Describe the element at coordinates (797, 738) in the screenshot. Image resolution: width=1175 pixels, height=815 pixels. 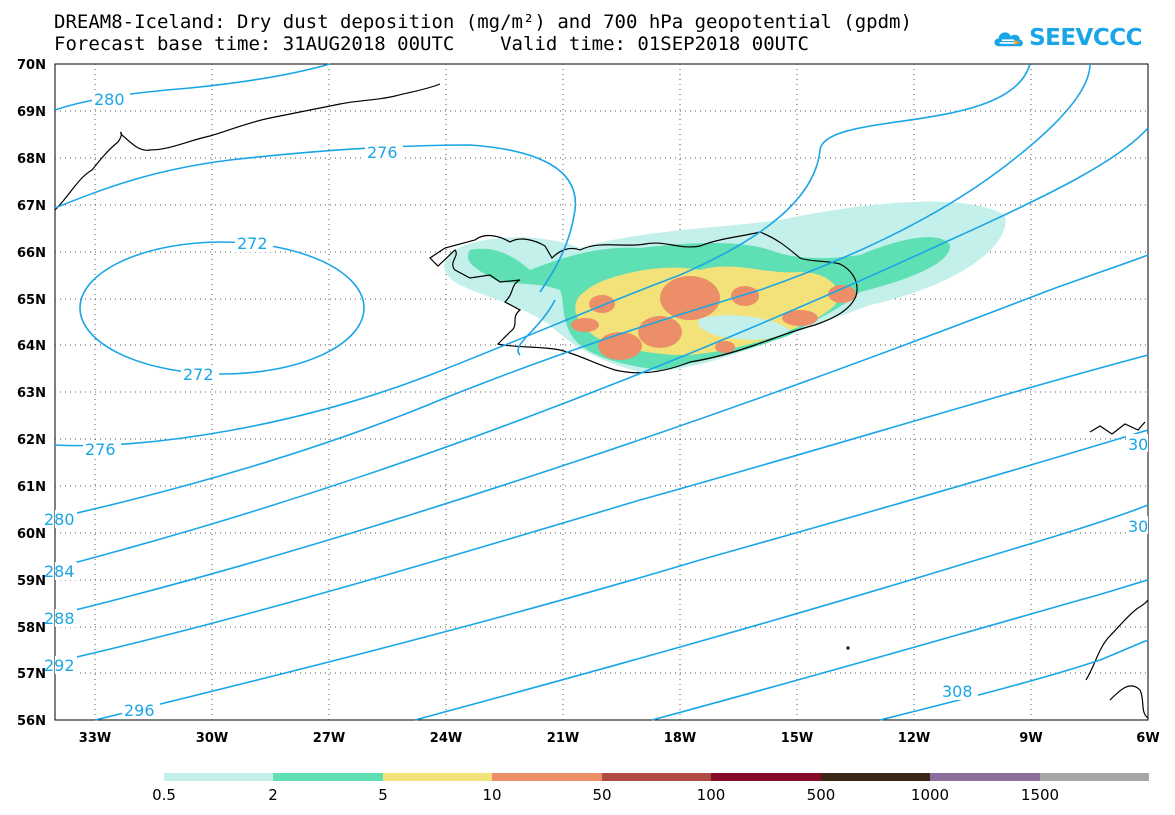
I see `lon-label: 15W` at that location.